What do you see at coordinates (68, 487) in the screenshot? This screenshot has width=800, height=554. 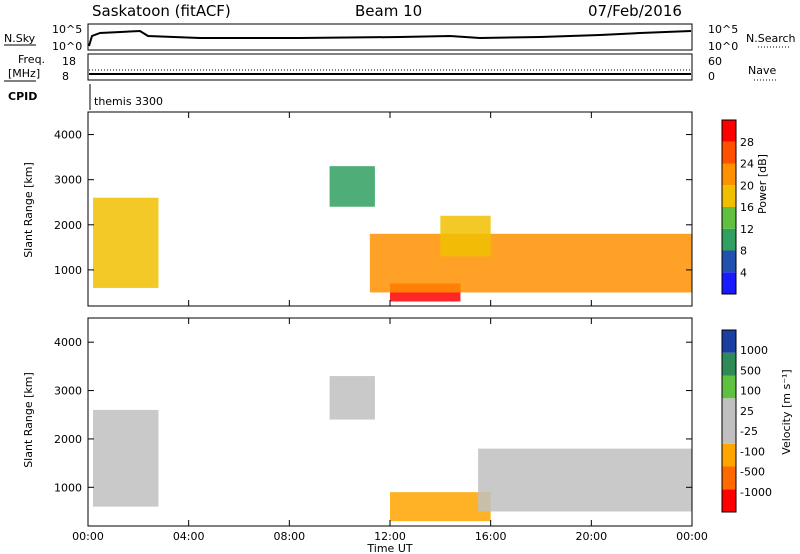 I see `velocity-ytick-label-0: 1000` at bounding box center [68, 487].